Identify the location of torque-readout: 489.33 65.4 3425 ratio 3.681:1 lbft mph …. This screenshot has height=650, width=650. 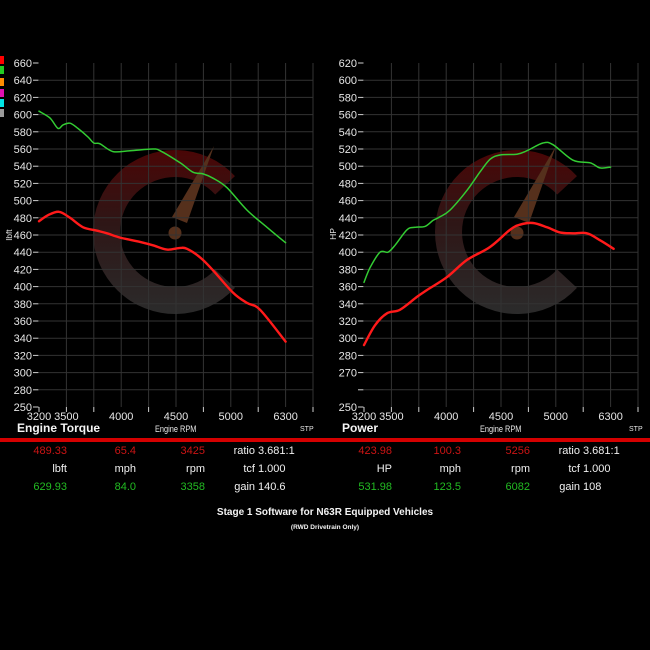
(162, 472).